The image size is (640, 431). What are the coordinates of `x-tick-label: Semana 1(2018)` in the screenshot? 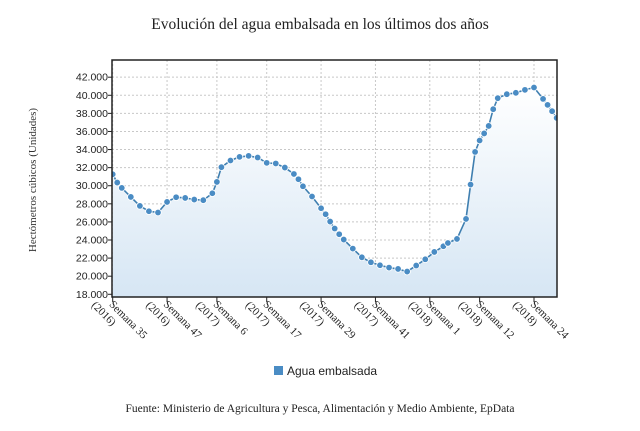 It's located at (434, 318).